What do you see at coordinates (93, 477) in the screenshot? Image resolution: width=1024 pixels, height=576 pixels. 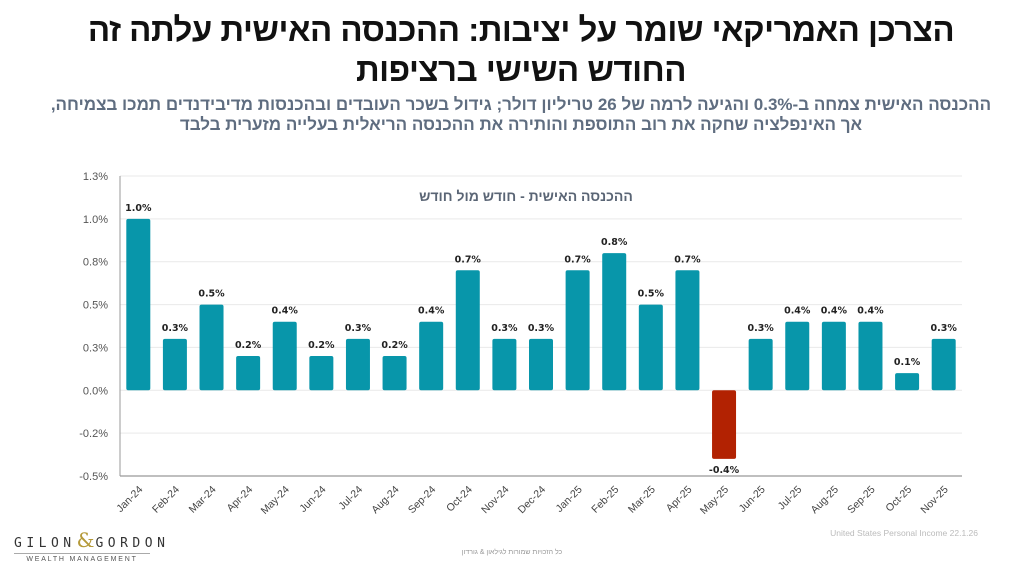 I see `y-tick-label: -0.5%` at bounding box center [93, 477].